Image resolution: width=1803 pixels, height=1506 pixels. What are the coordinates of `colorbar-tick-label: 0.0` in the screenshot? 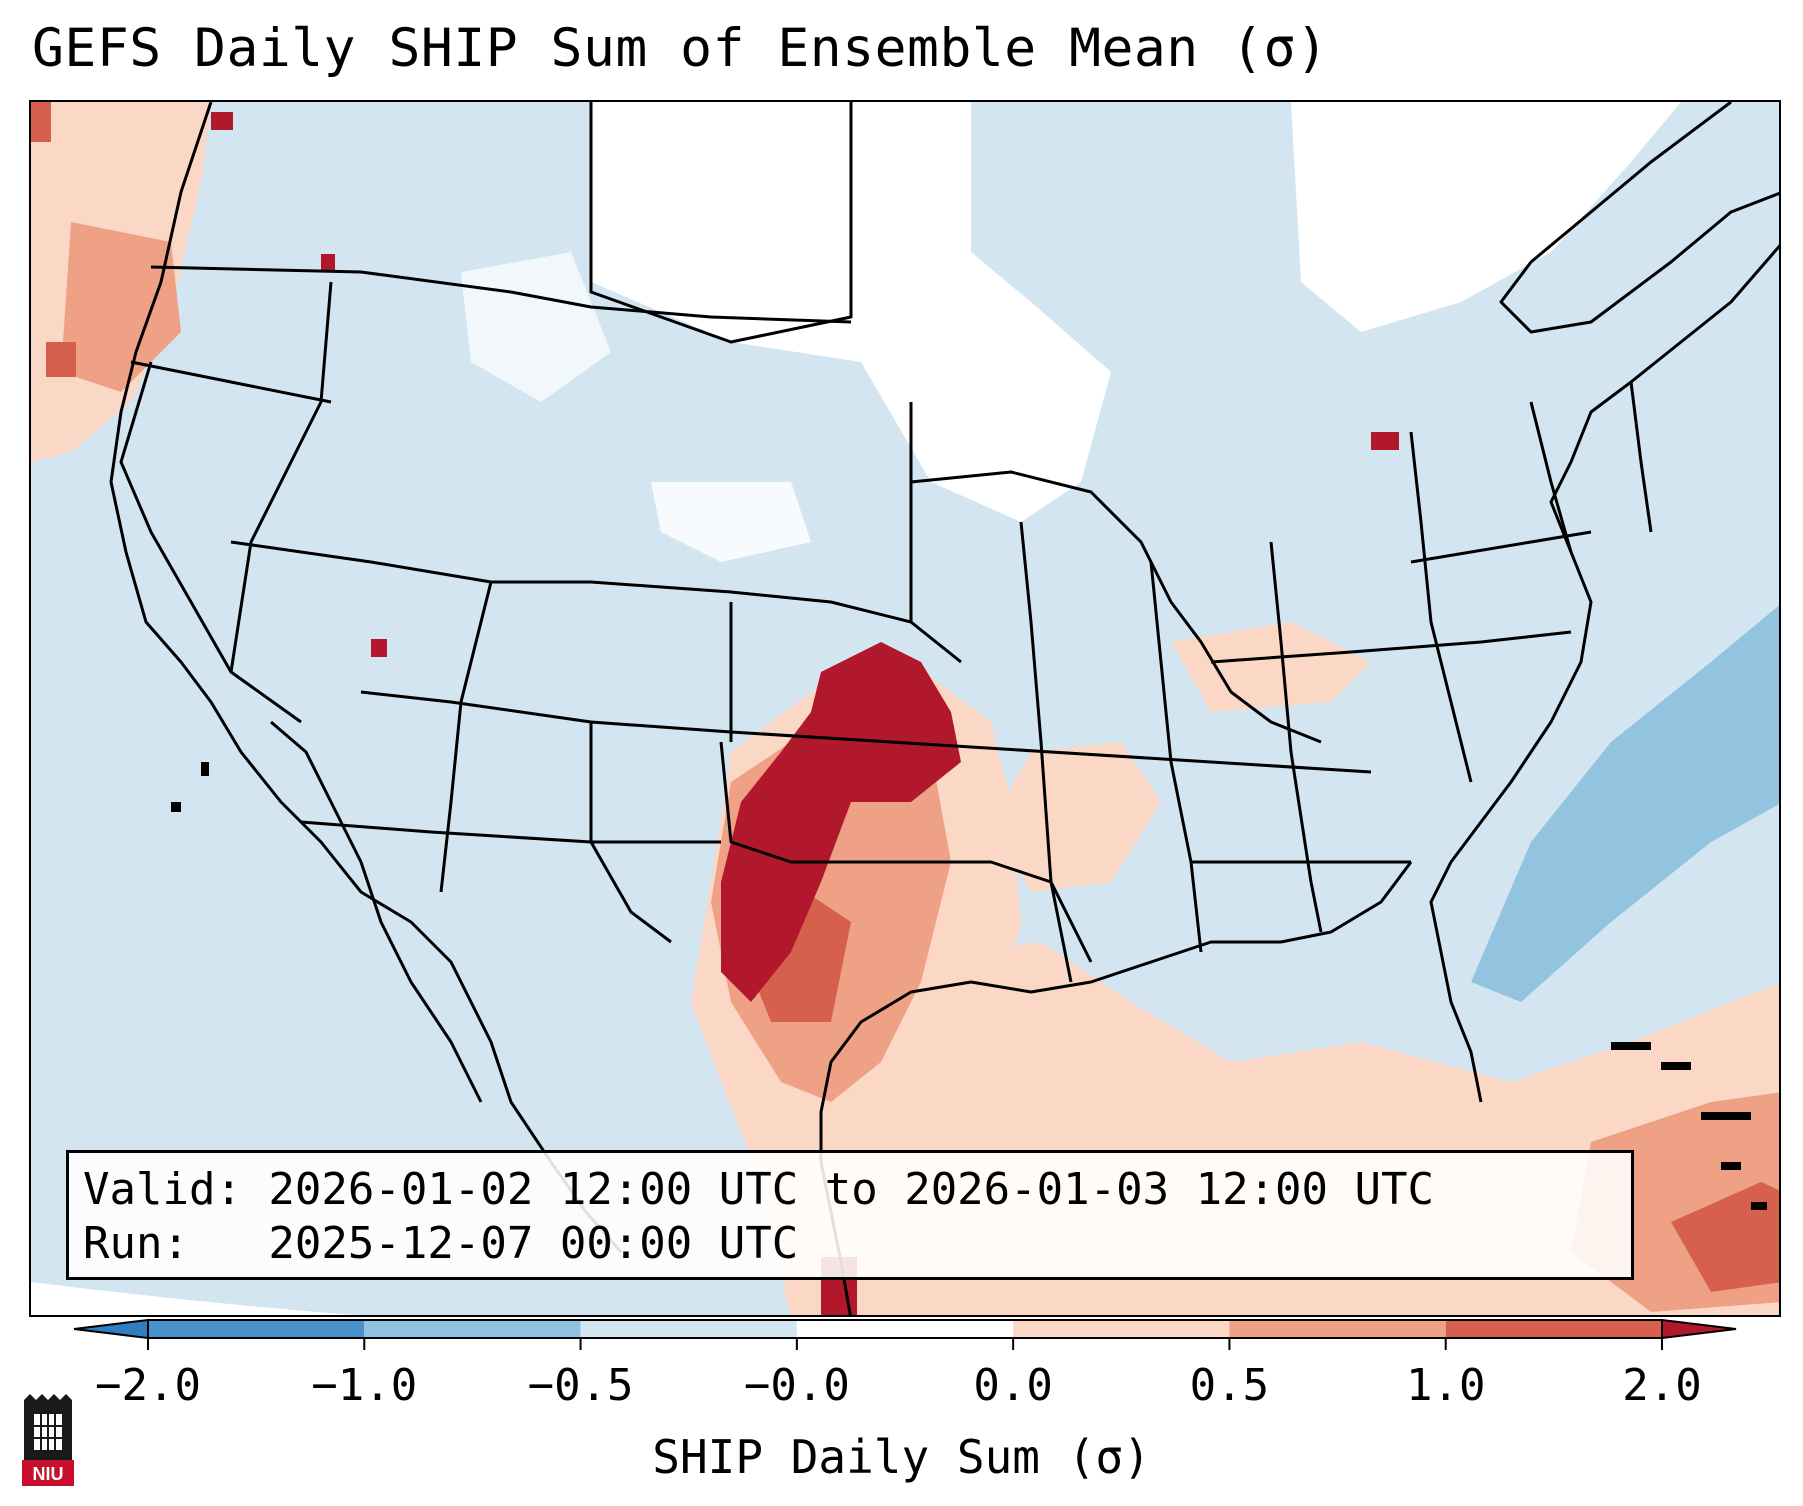 It's located at (1012, 1385).